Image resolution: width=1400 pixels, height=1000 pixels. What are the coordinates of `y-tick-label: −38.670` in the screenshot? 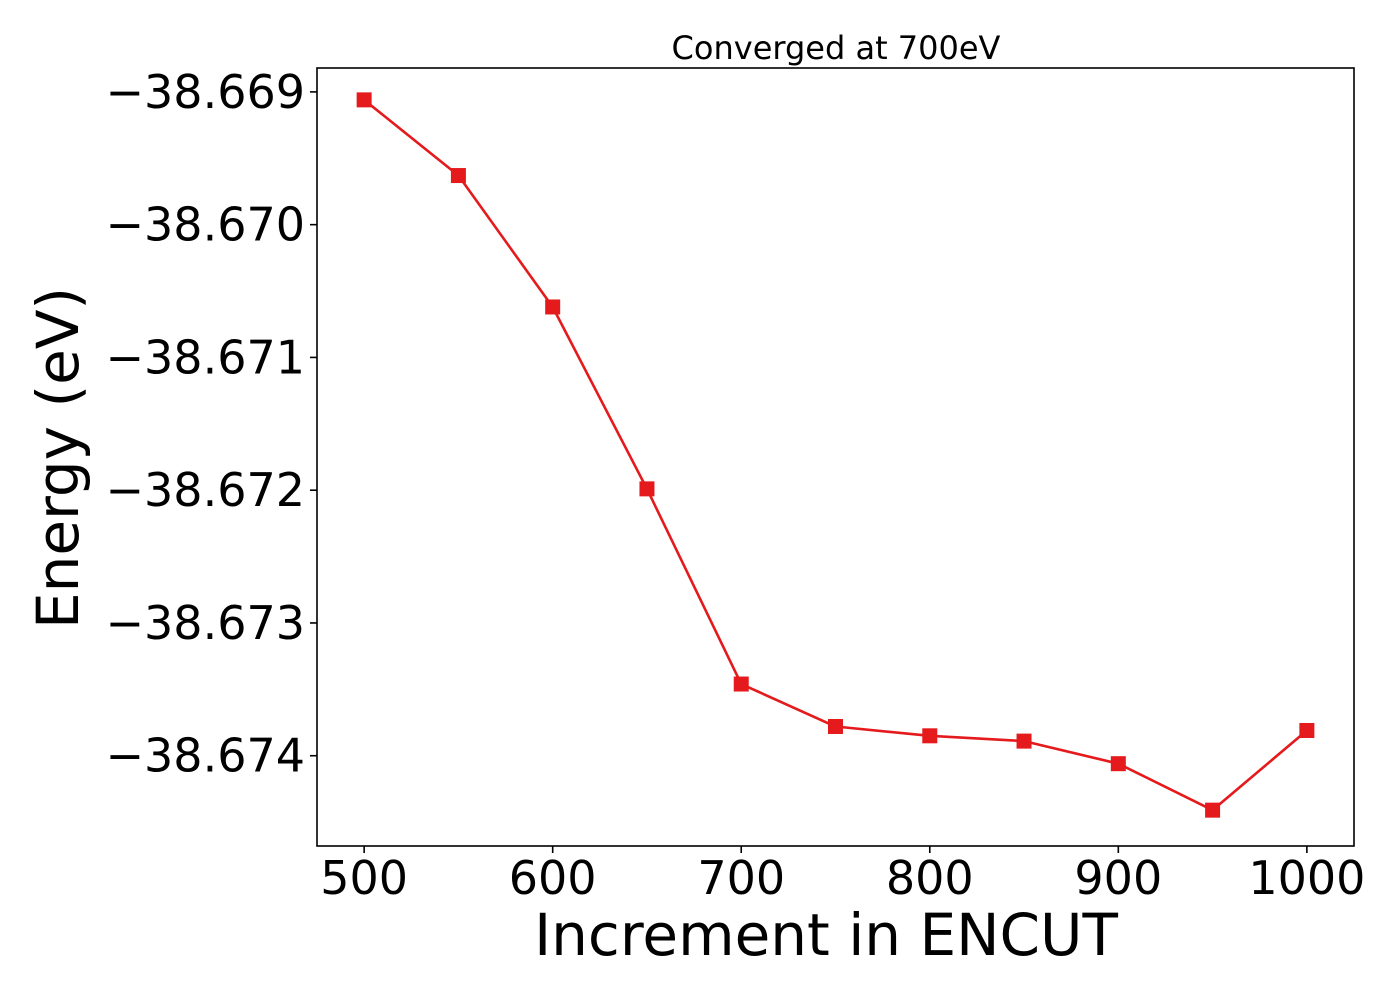 It's located at (206, 225).